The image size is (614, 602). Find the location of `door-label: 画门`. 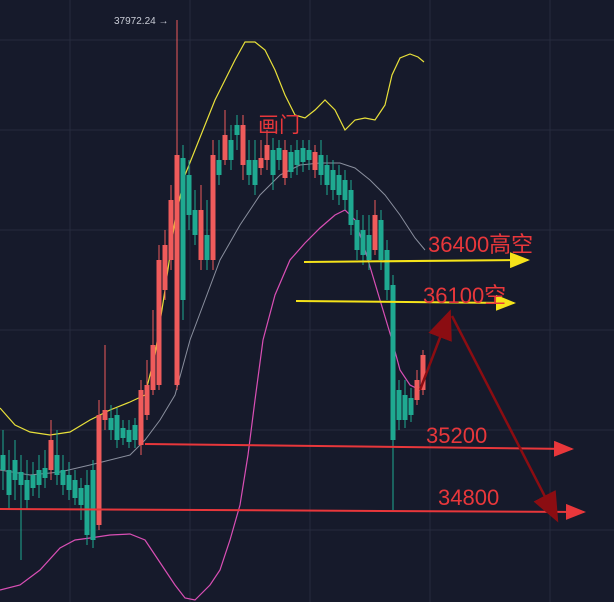

door-label: 画门 is located at coordinates (279, 125).